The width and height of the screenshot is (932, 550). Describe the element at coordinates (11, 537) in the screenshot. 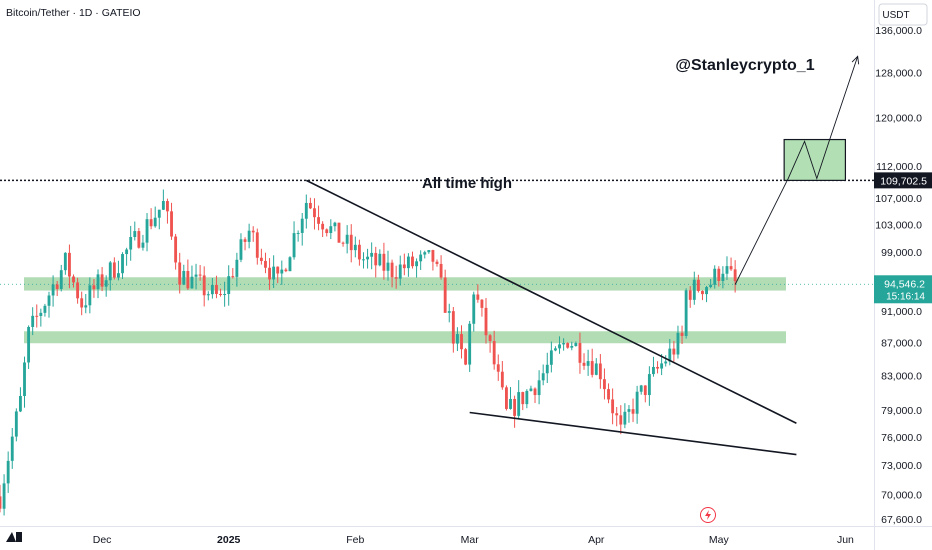

I see `tradingview-logo-mark` at that location.